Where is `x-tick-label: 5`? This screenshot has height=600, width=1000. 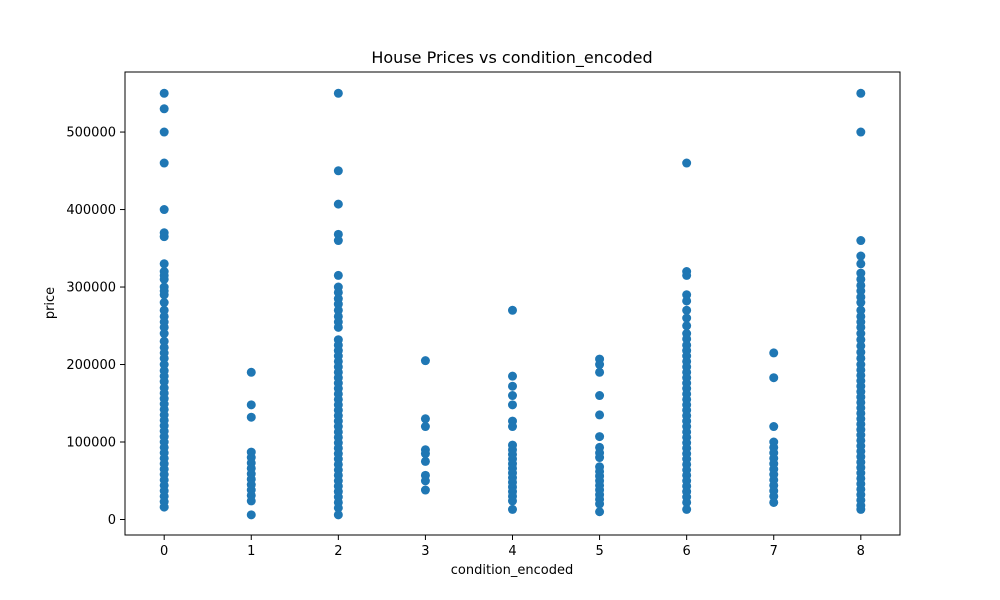 x-tick-label: 5 is located at coordinates (599, 551).